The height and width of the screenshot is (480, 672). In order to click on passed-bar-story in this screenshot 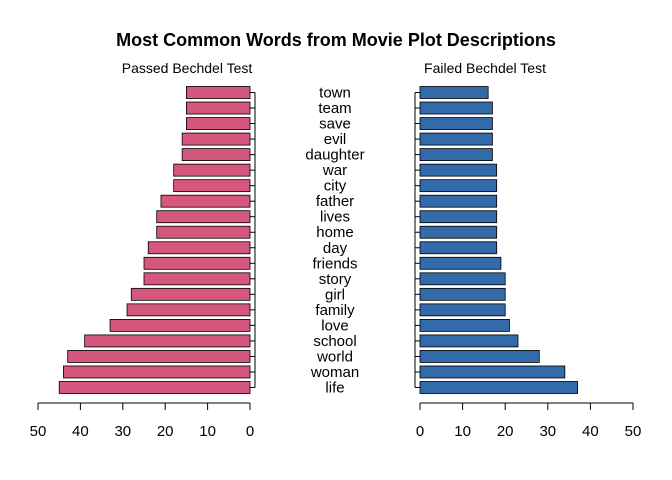, I will do `click(197, 279)`.